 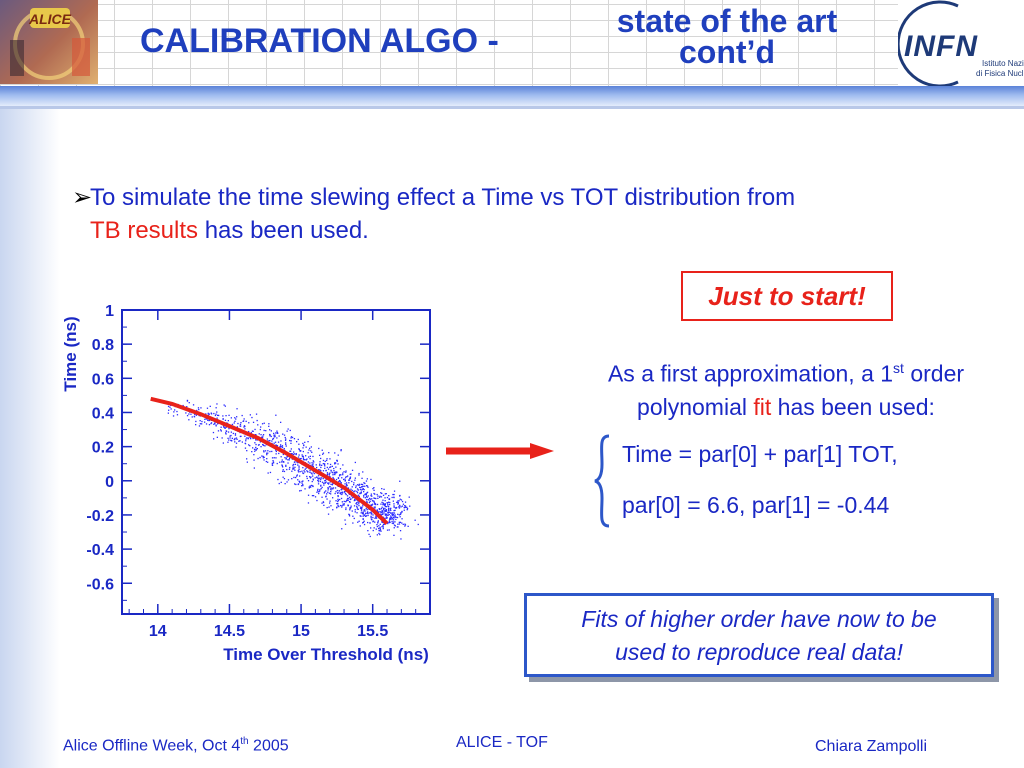 I want to click on x-tick-label: 14.5, so click(x=229, y=631).